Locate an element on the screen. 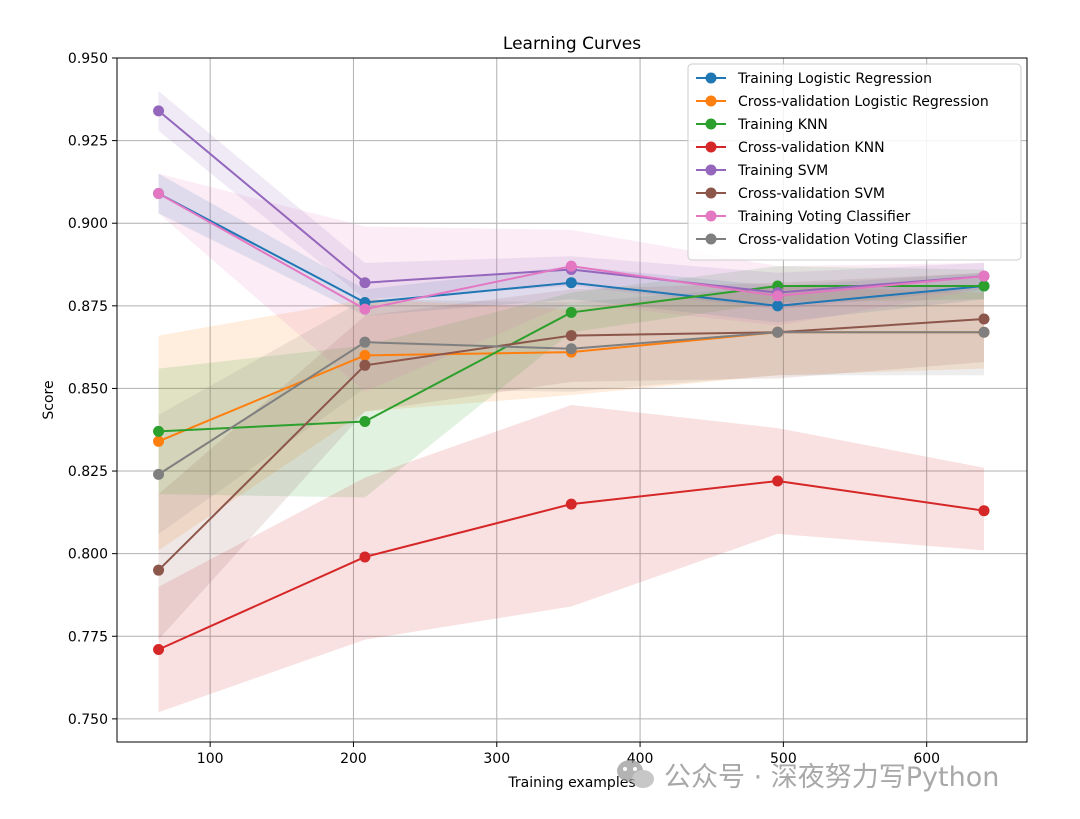 This screenshot has width=1080, height=819. y-tick-label: 0.825 is located at coordinates (88, 472).